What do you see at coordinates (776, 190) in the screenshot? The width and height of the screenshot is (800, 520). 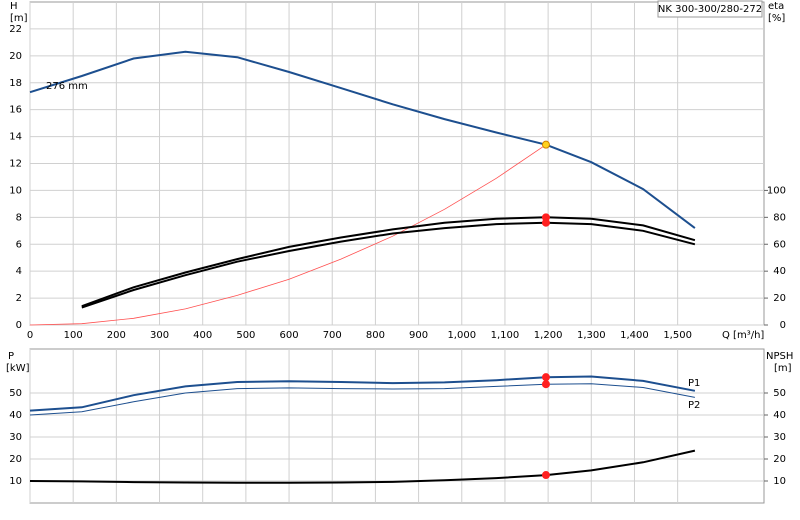 I see `y2-tick-label: 100` at bounding box center [776, 190].